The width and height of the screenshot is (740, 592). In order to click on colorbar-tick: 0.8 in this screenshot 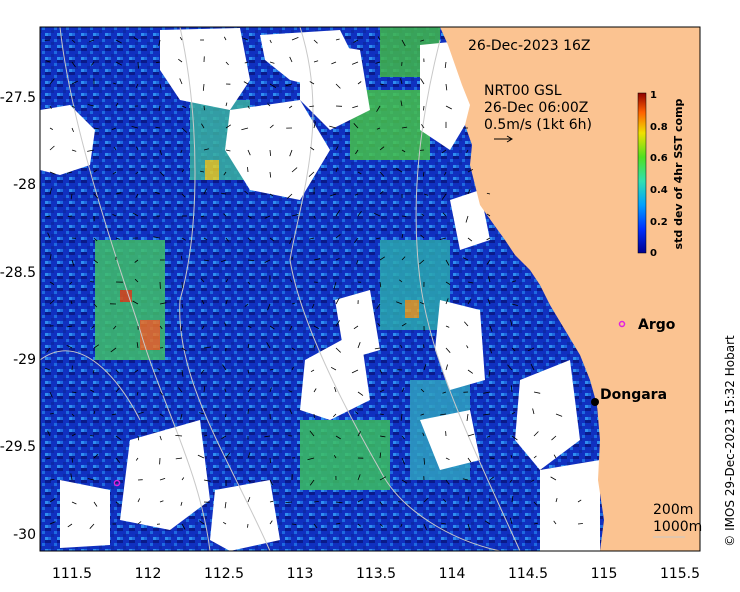, I will do `click(659, 127)`.